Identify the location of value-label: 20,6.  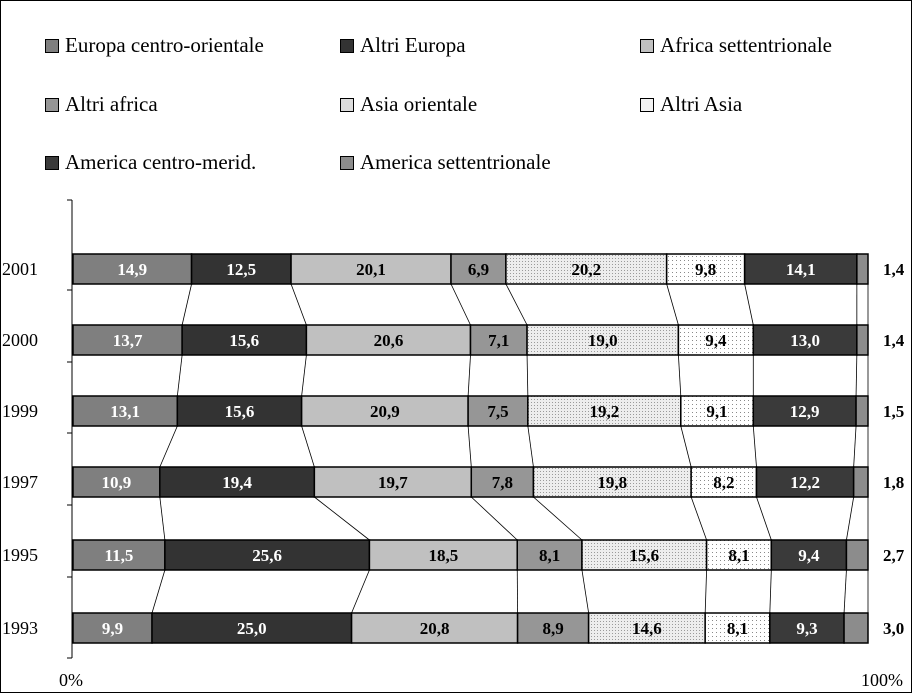
(389, 340).